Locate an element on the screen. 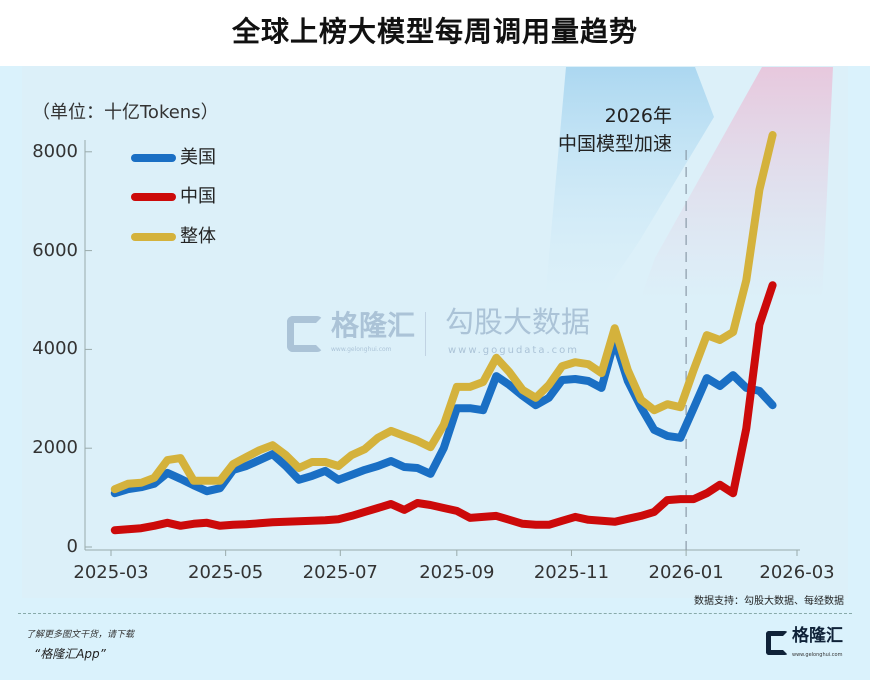  legend-label-total: 整体 is located at coordinates (198, 236).